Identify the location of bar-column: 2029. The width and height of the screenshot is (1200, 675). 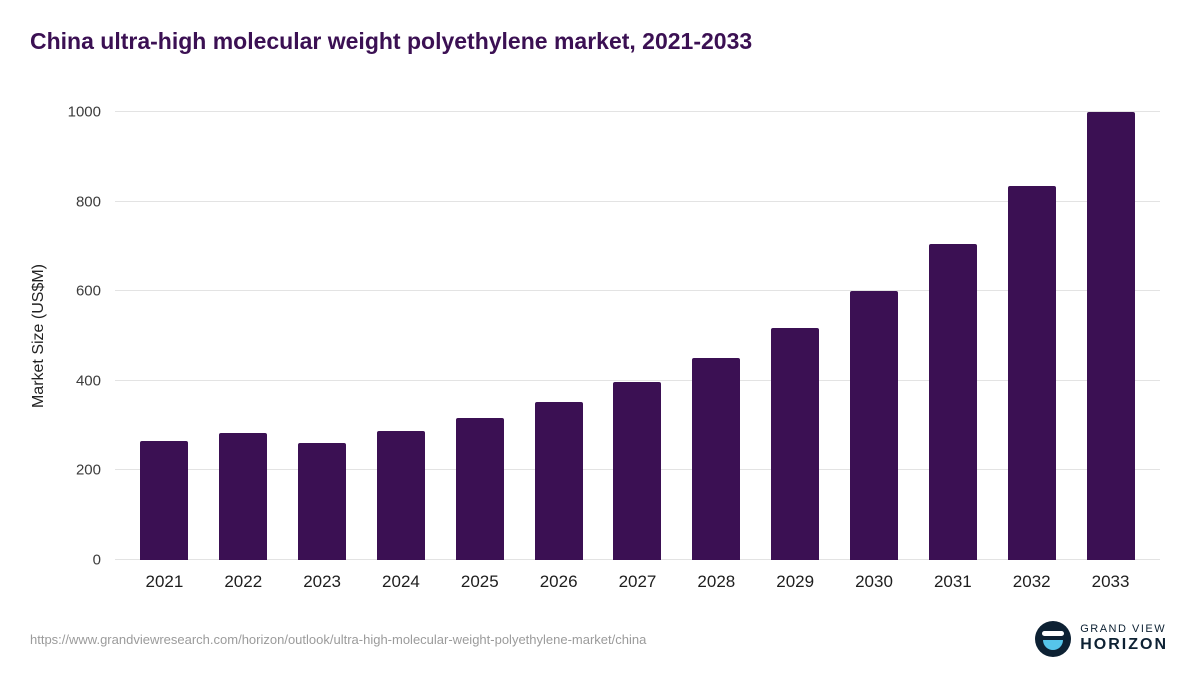
(795, 351).